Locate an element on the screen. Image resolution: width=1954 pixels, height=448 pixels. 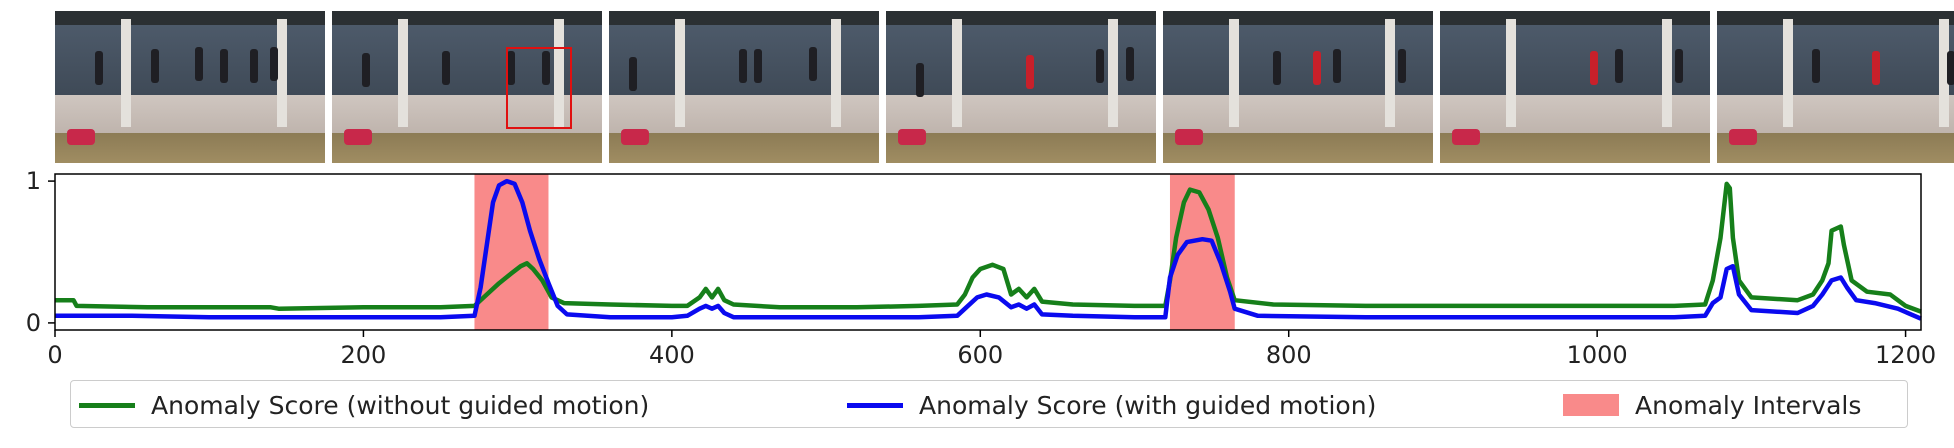
x-tick-label-0: 0 is located at coordinates (54, 355).